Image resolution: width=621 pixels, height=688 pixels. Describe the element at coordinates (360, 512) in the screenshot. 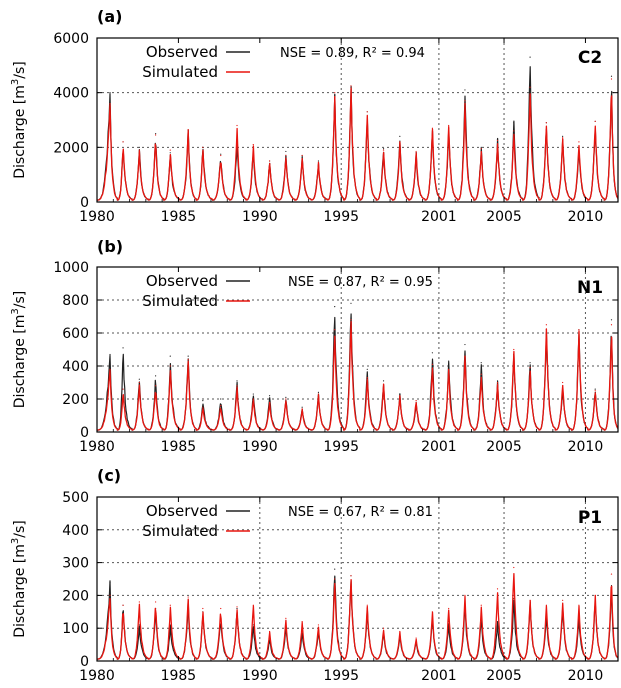

I see `stats-annotation: NSE = 0.67, R² = 0.81` at that location.